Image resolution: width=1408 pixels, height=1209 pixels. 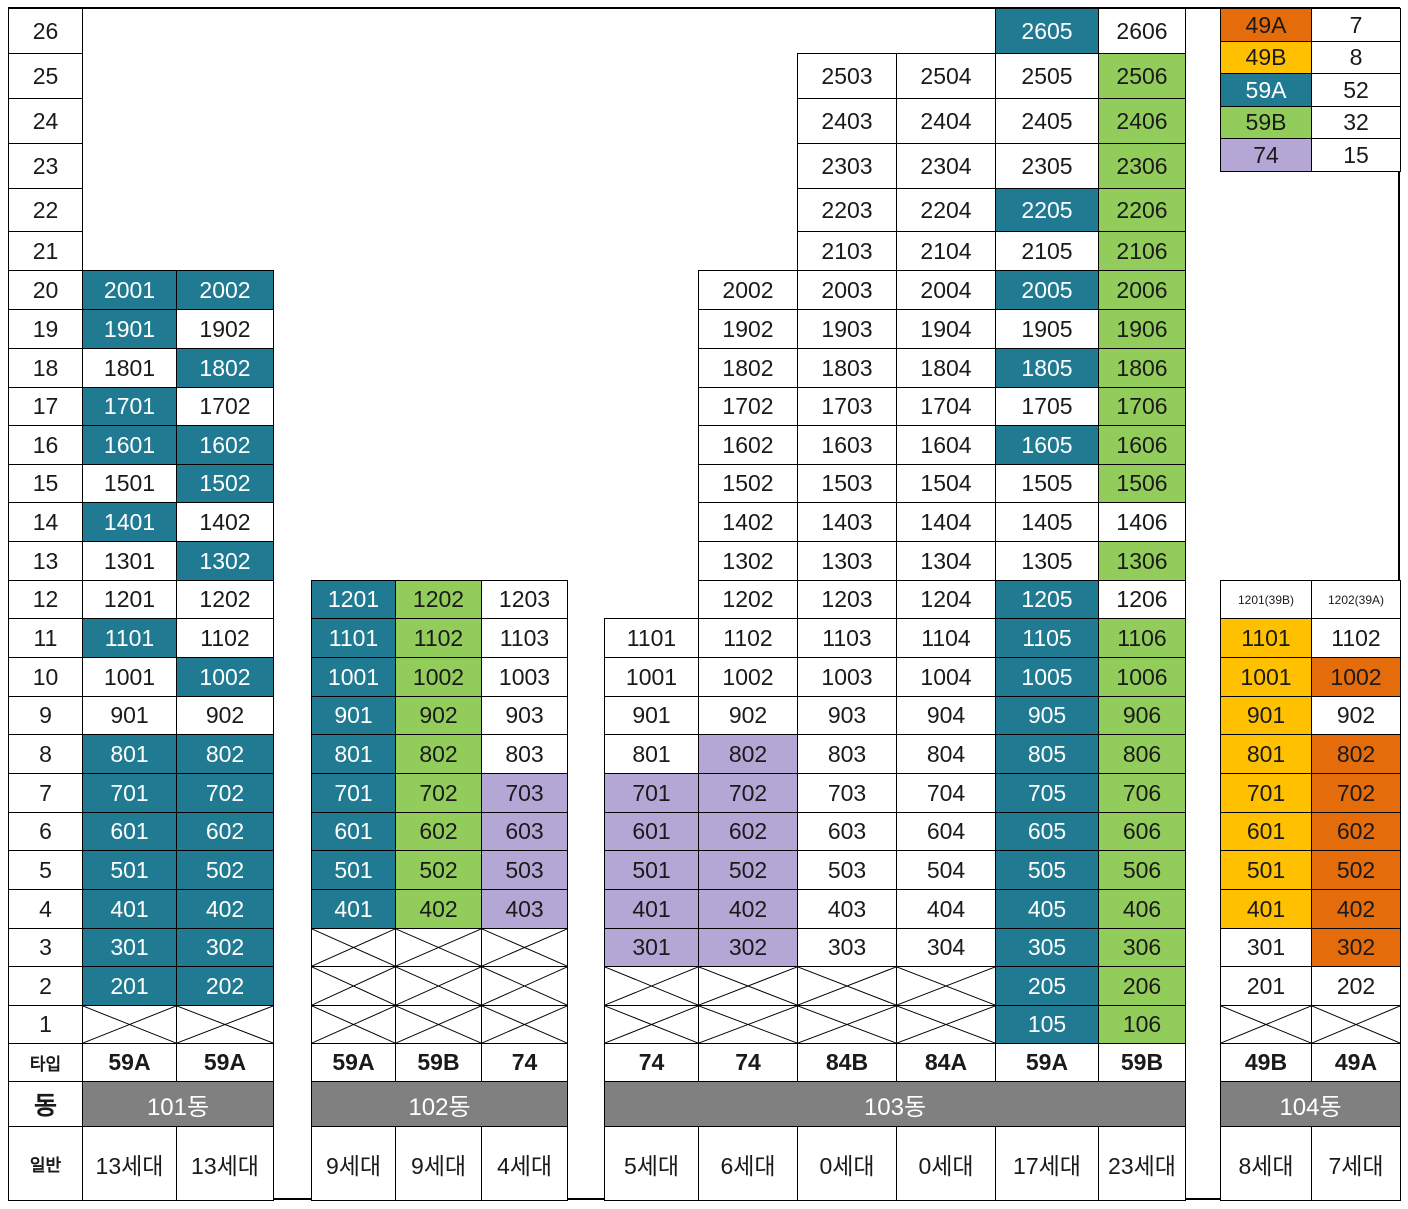 I want to click on unit-1502: 1502, so click(x=225, y=483).